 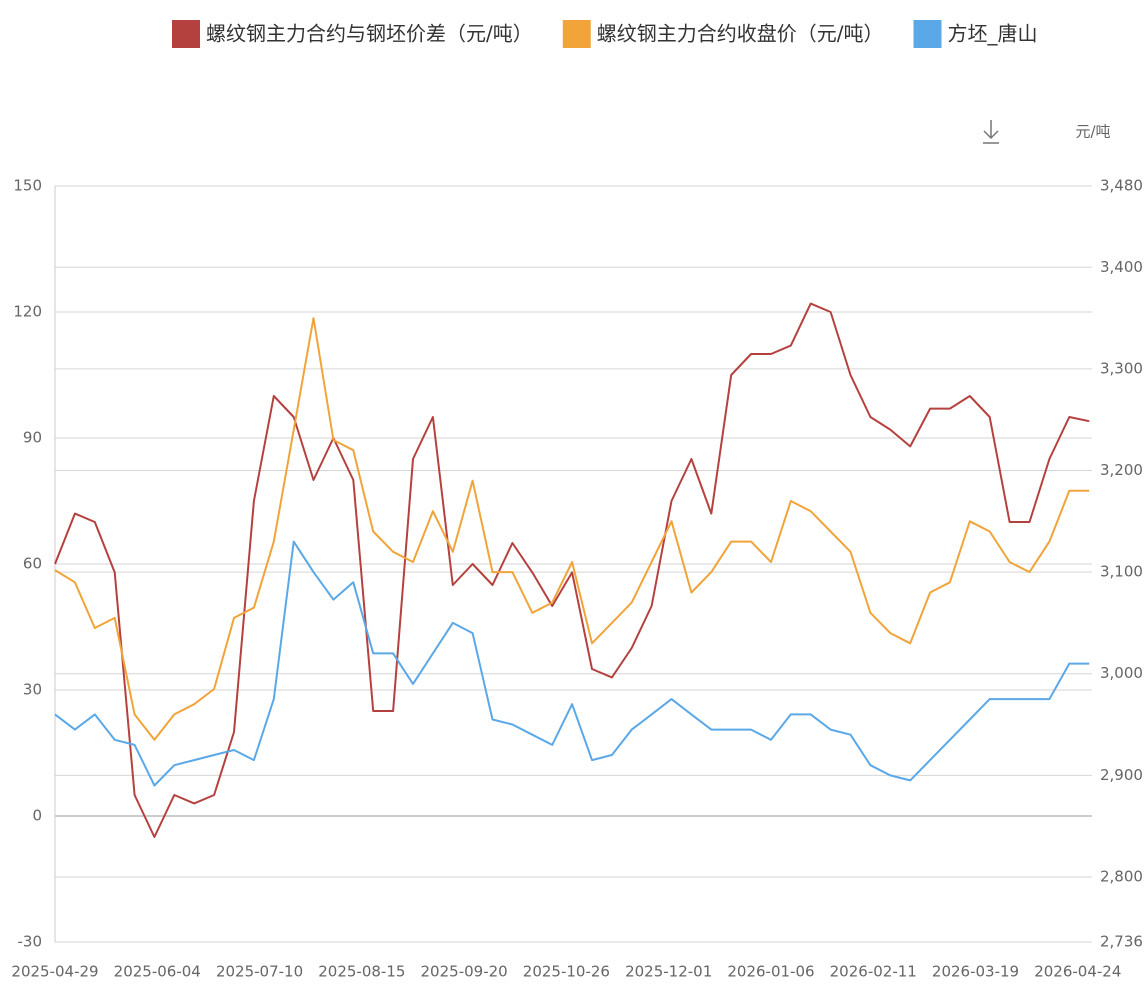 I want to click on y2-tick-label: 2,800, so click(x=1121, y=876).